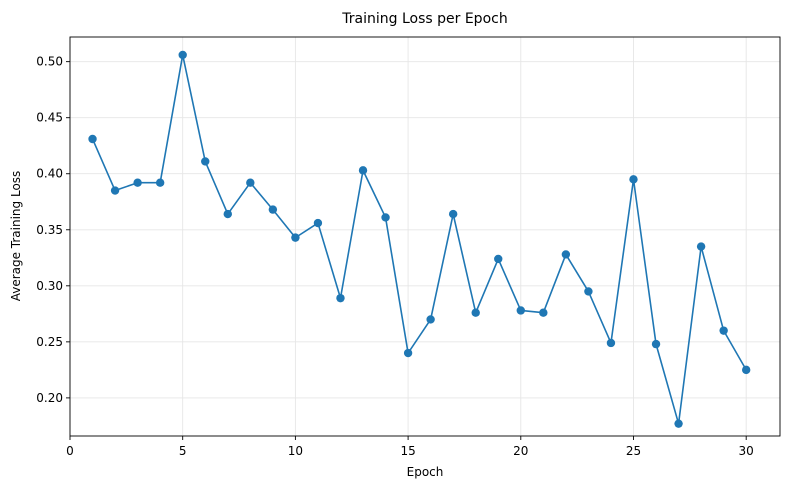 The height and width of the screenshot is (490, 790). I want to click on y-tick-label: 0.50, so click(49, 62).